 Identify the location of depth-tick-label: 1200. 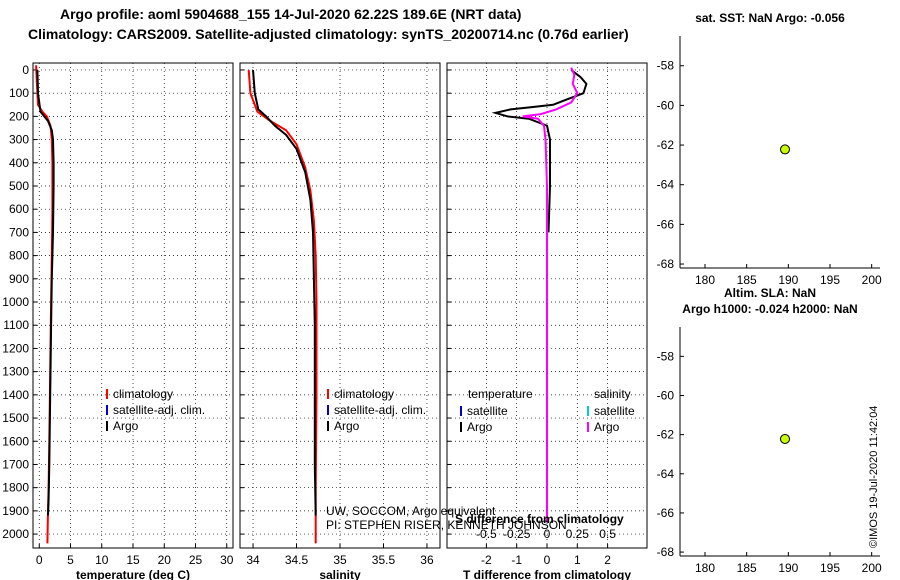
(15, 348).